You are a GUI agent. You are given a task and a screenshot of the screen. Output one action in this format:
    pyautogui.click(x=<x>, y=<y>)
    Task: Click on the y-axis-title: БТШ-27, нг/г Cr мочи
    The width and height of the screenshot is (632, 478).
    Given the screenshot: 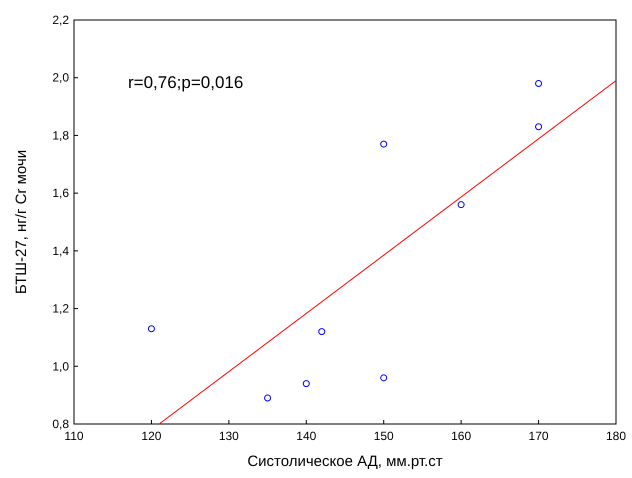 What is the action you would take?
    pyautogui.click(x=21, y=222)
    